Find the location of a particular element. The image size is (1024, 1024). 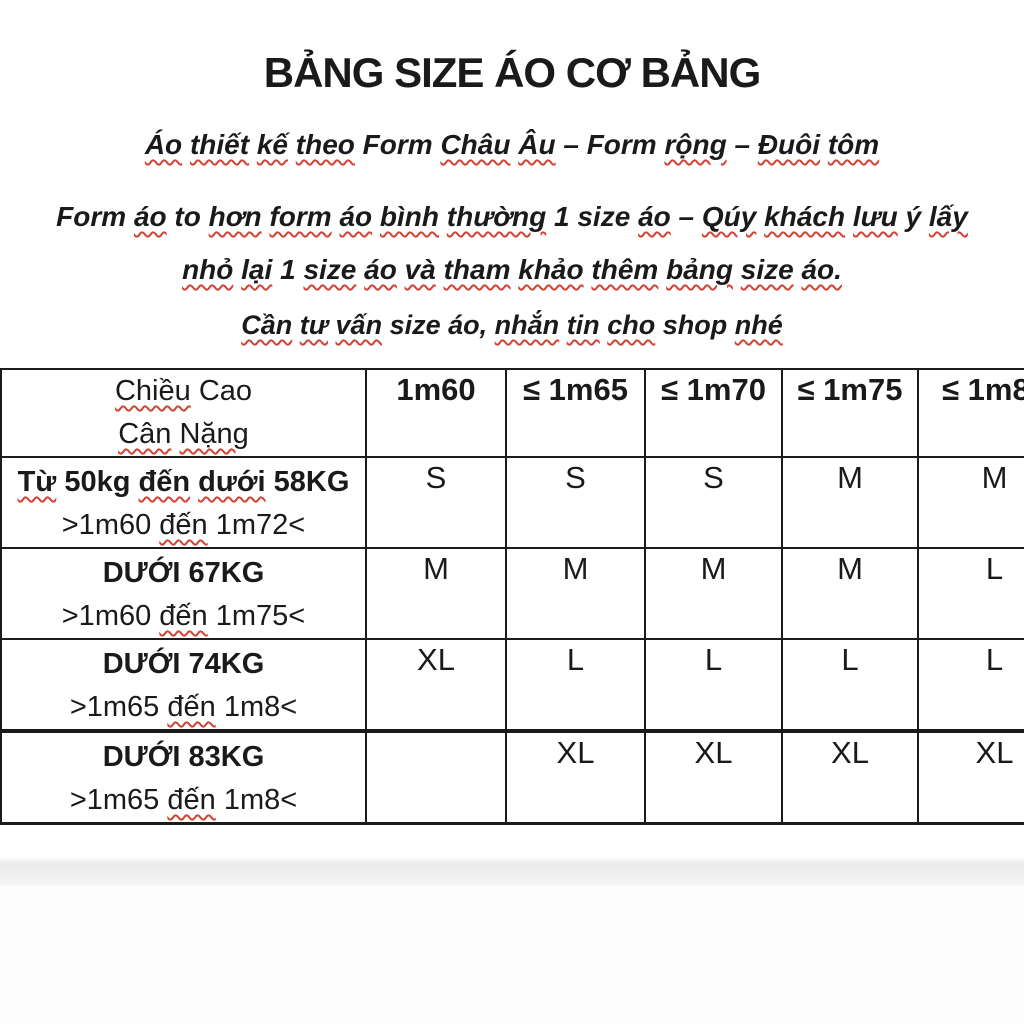

row-label: DƯỚI 67KG >1m60 đến 1m75< is located at coordinates (183, 593).